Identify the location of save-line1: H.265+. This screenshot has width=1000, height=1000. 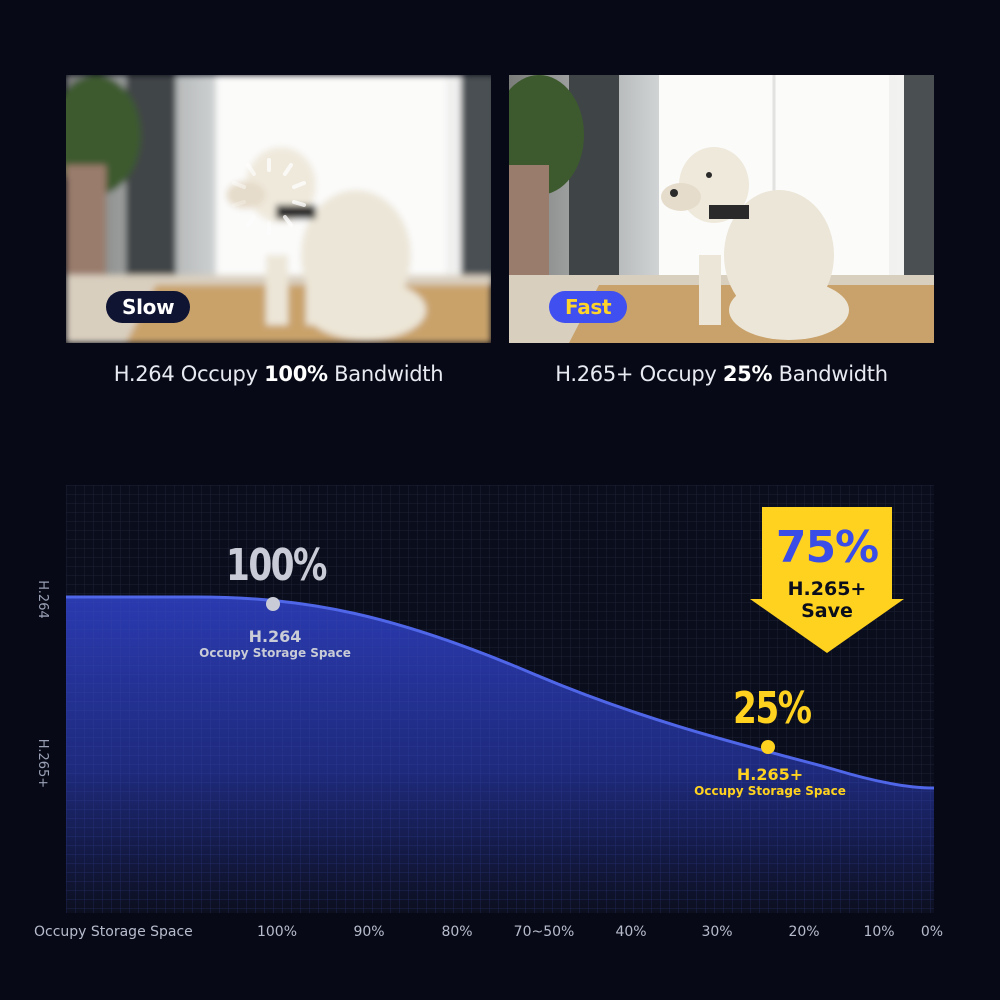
(827, 589).